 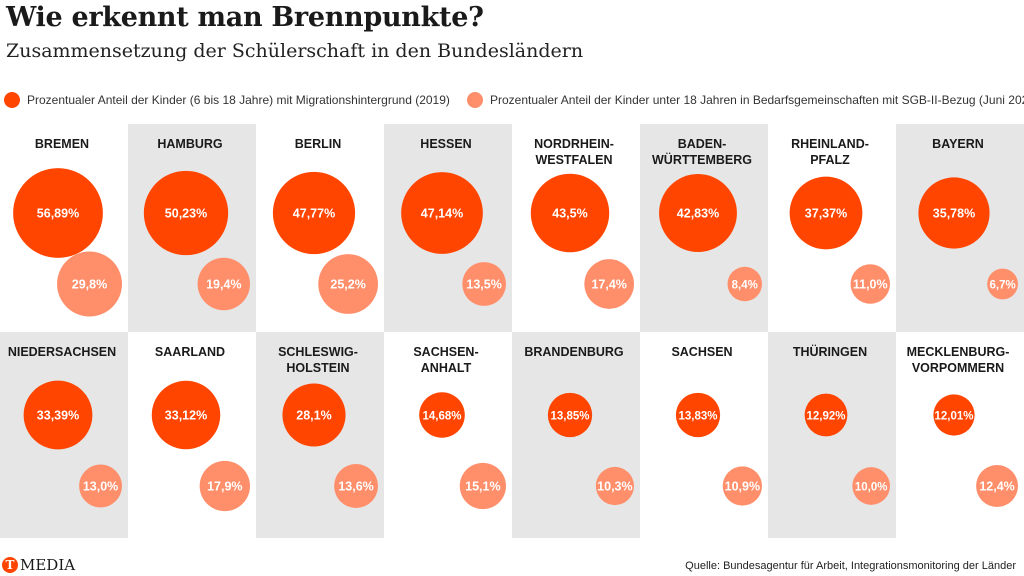 I want to click on bubble-sgb-label-schleswigholstein: 13,6%, so click(x=355, y=487).